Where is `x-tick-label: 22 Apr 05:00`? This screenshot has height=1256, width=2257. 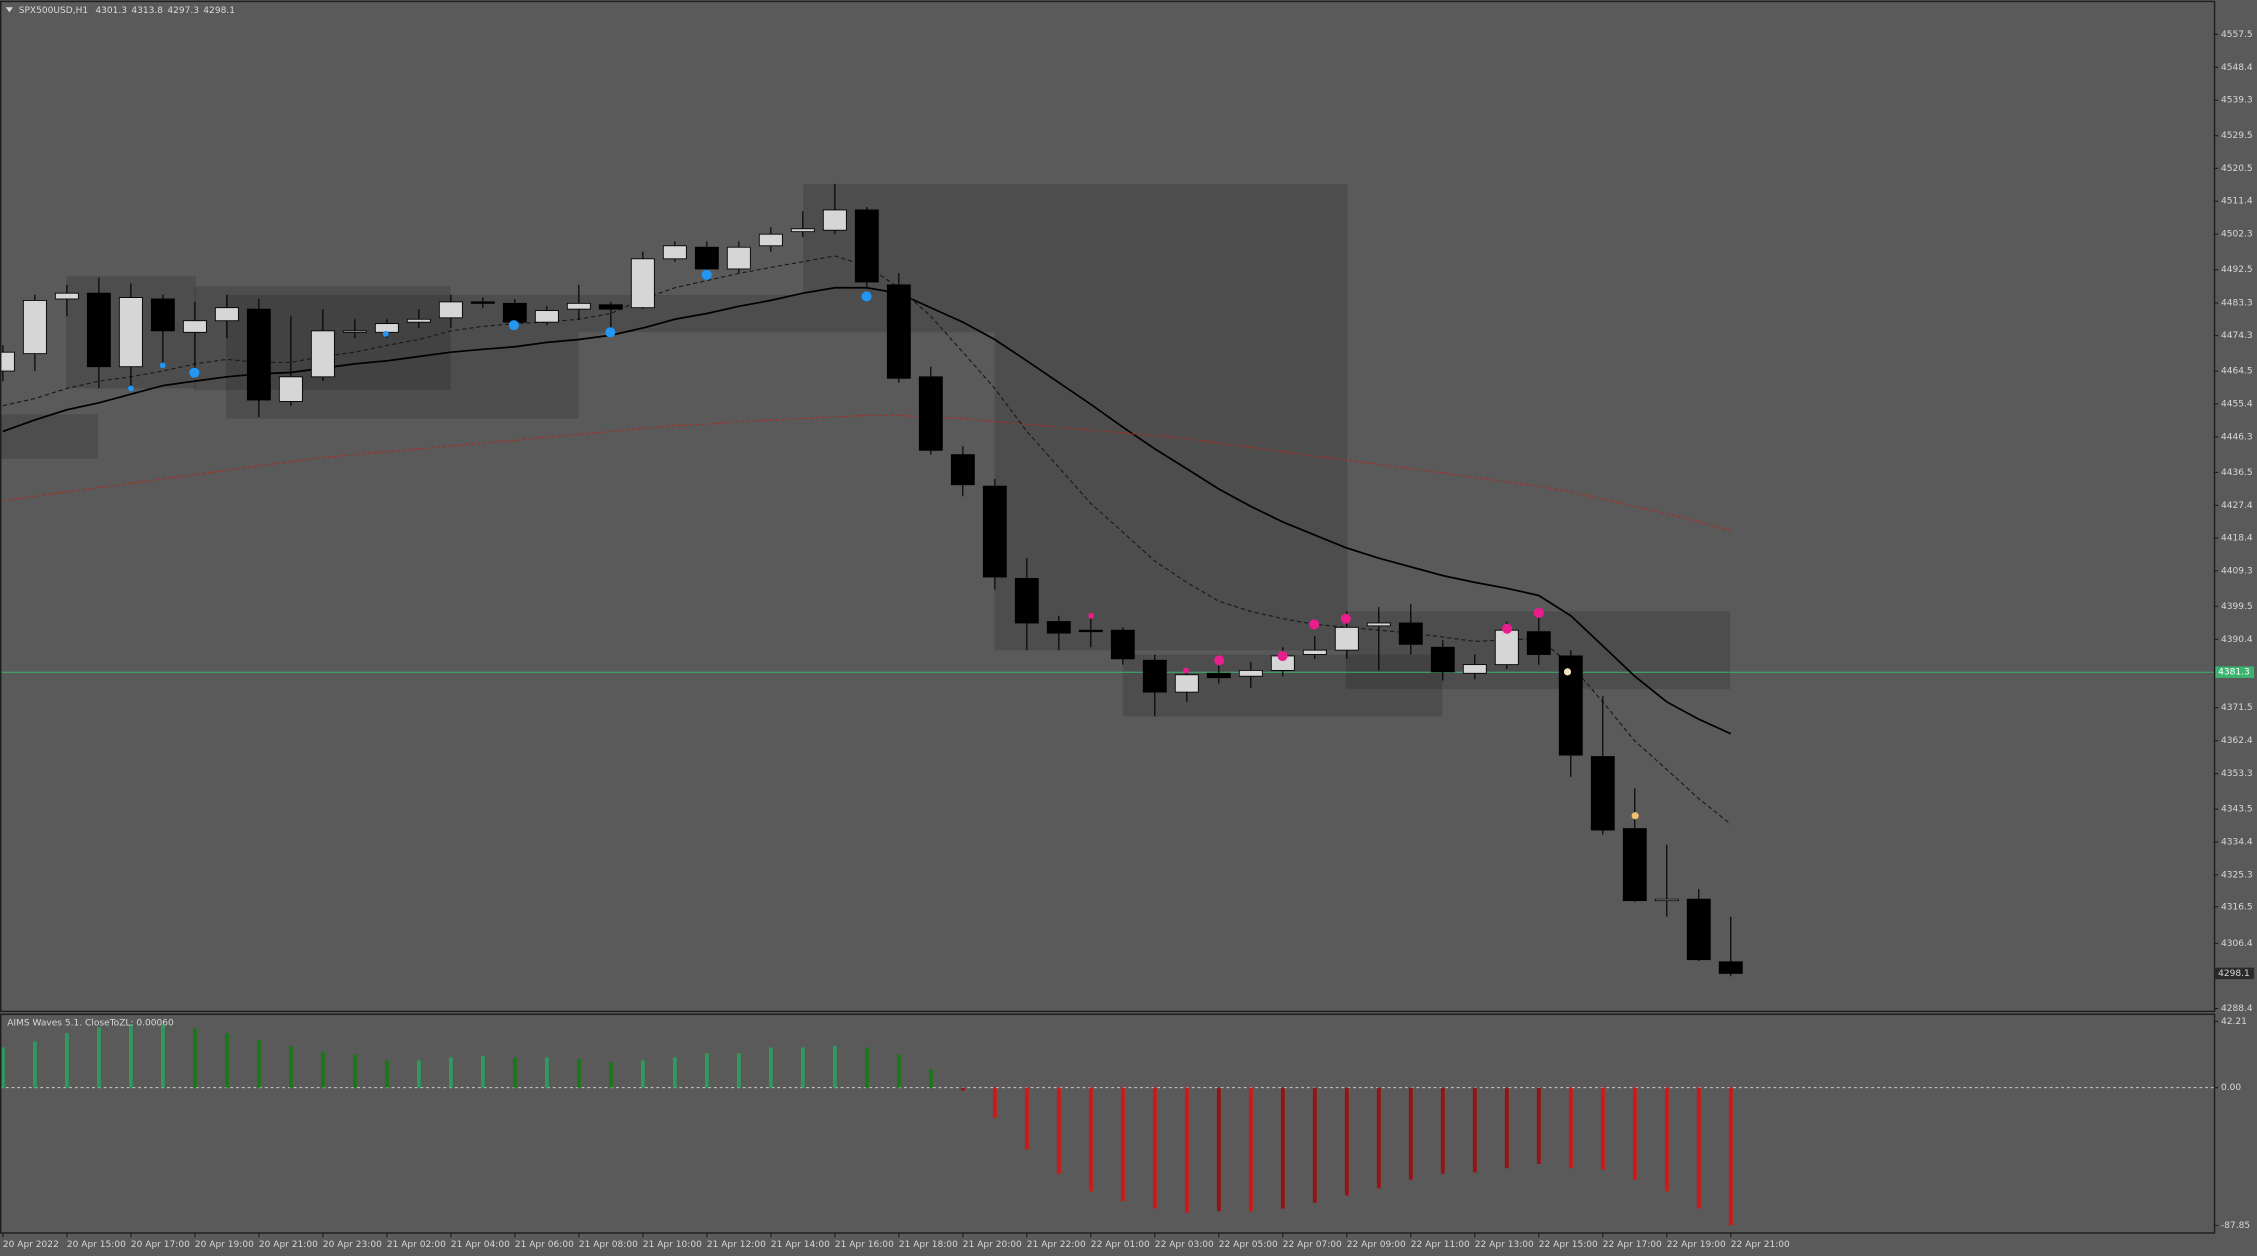
x-tick-label: 22 Apr 05:00 is located at coordinates (1248, 1245).